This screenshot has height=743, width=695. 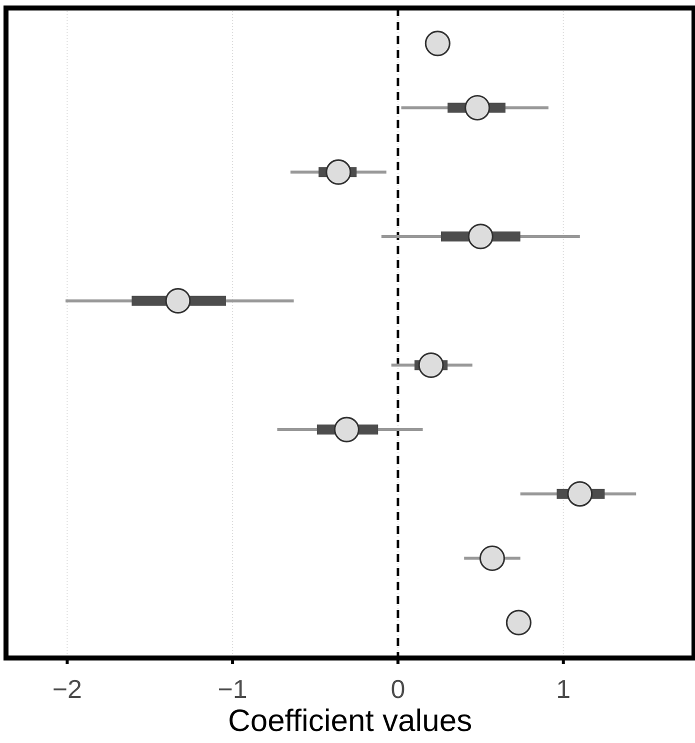 I want to click on x-tick-label: −1, so click(x=233, y=689).